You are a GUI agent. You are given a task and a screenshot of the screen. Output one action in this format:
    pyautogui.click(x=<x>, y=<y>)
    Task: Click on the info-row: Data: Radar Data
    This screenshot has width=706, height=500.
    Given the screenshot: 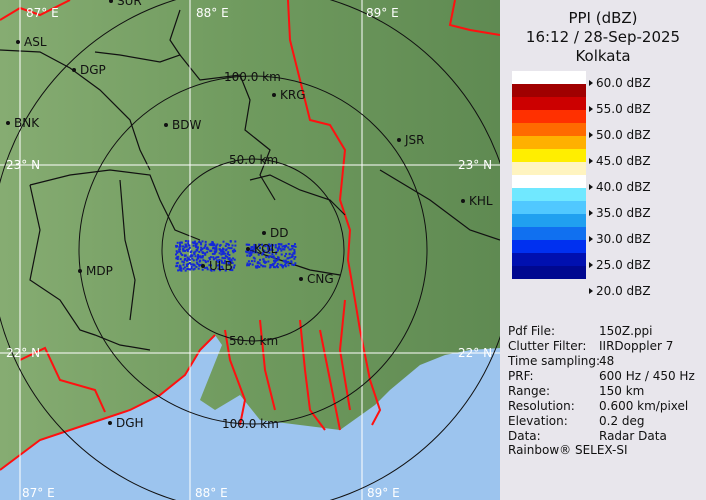 What is the action you would take?
    pyautogui.click(x=587, y=436)
    